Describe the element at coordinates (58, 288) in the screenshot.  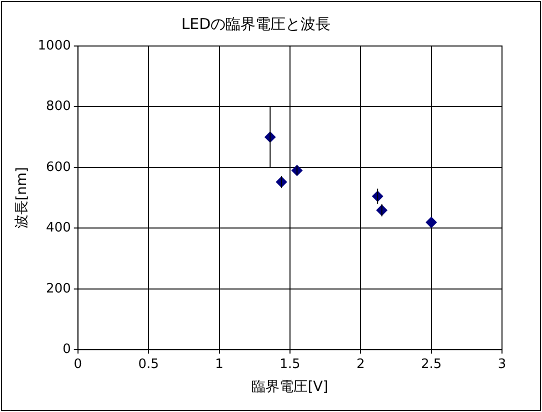
I see `y-tick-label: 200` at that location.